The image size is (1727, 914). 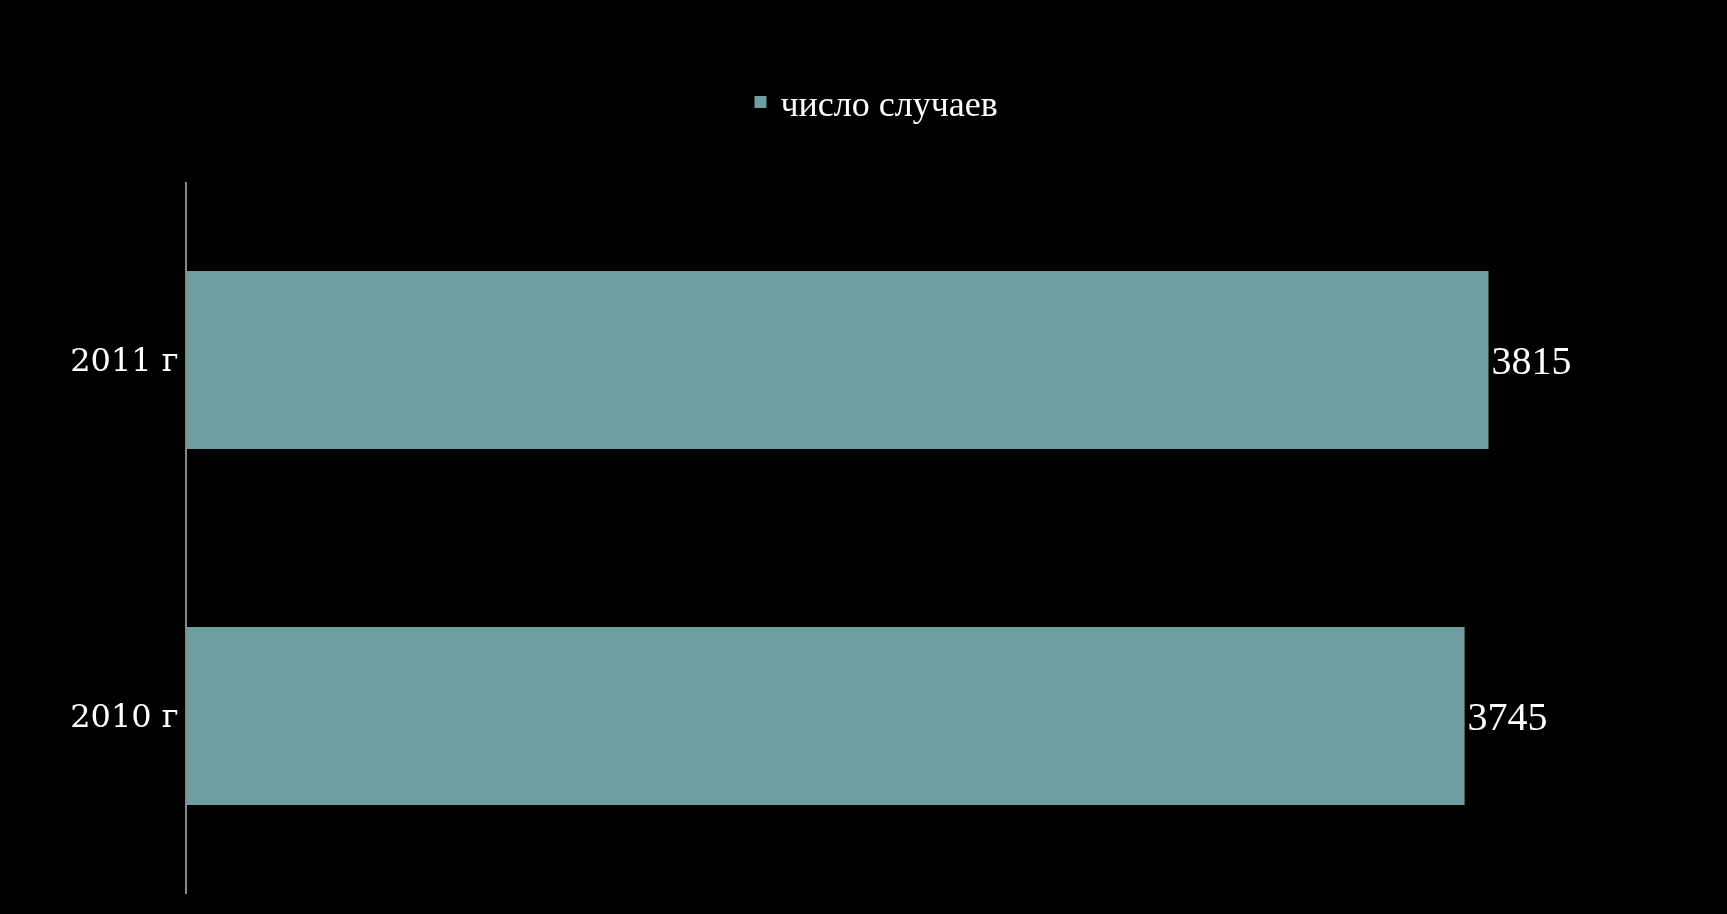 I want to click on legend-label: число случаев, so click(x=889, y=104).